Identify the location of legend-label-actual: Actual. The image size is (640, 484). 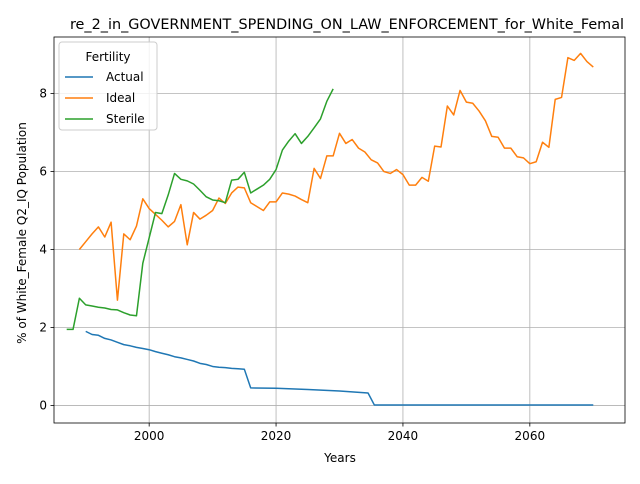
(125, 77).